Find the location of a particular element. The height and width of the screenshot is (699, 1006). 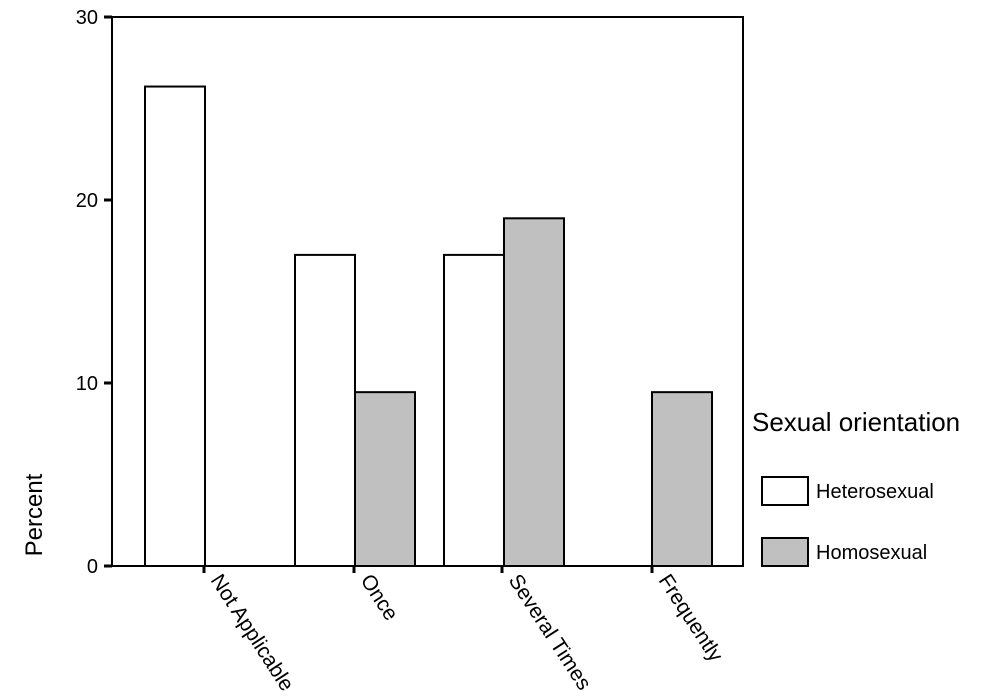

axis-labels: Percent is located at coordinates (34, 514).